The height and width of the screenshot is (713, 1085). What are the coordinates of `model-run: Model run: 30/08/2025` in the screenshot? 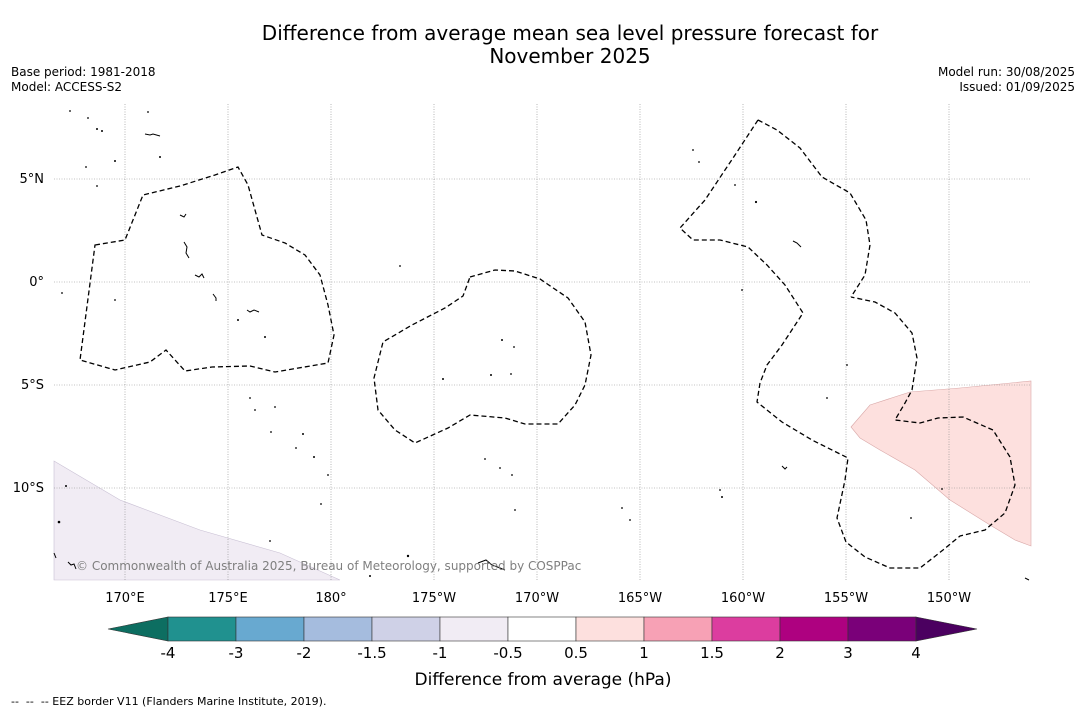 It's located at (1006, 72).